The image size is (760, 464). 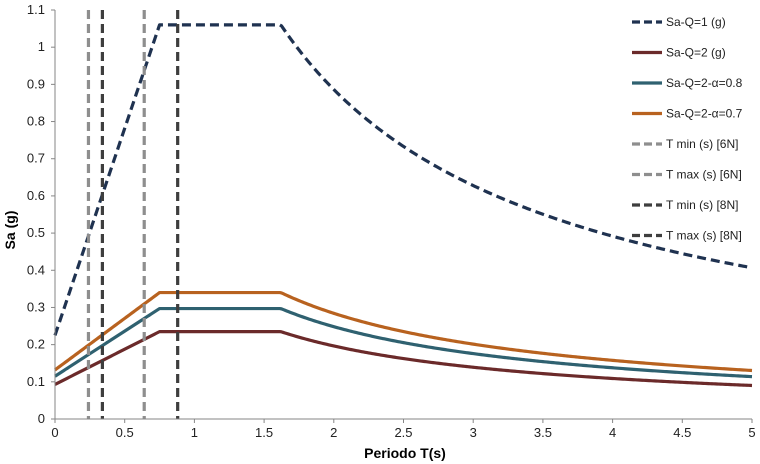 I want to click on legend-label: Sa-Q=2 (g), so click(x=696, y=53).